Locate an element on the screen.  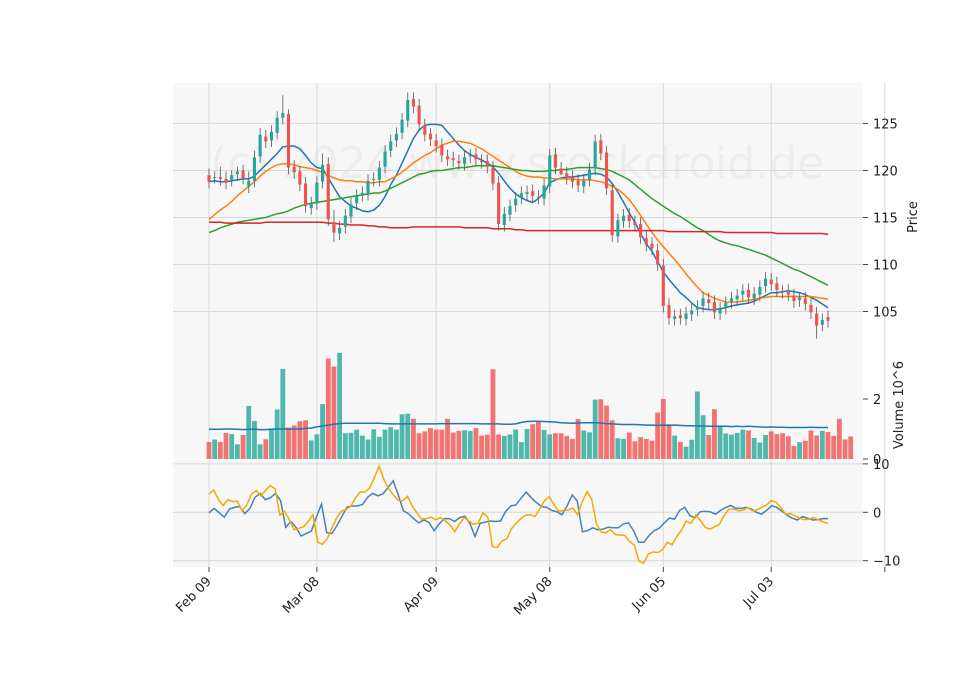
volume-axis: 02 is located at coordinates (872, 430).